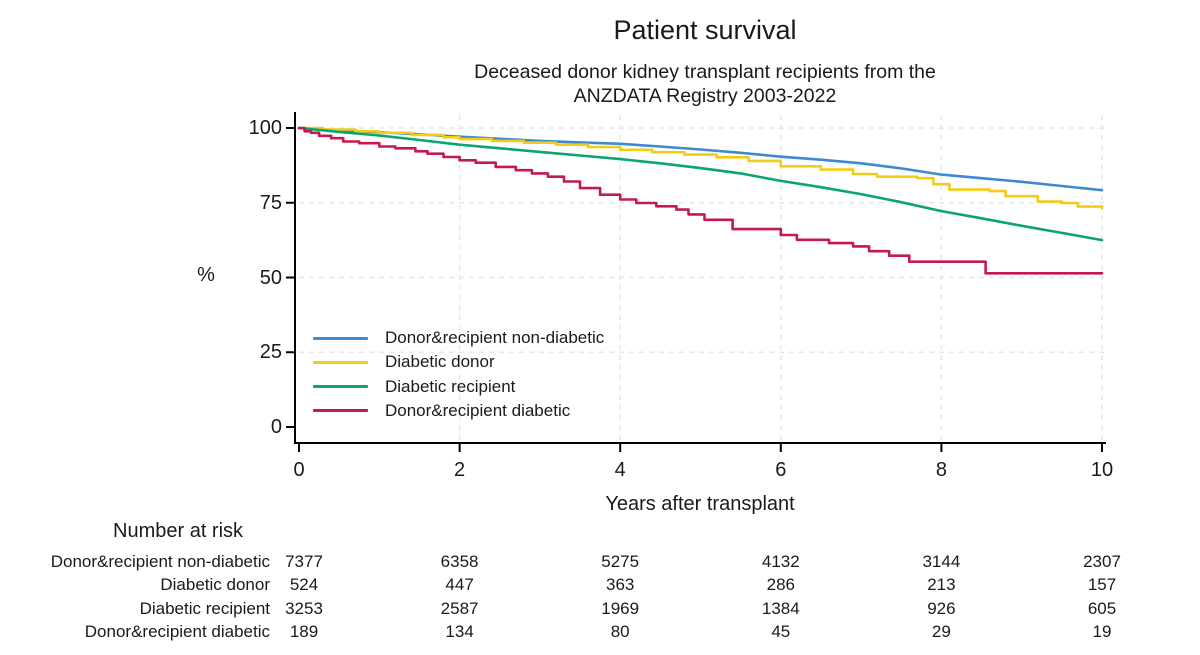 Image resolution: width=1200 pixels, height=655 pixels. What do you see at coordinates (1102, 608) in the screenshot?
I see `risk-value: 605` at bounding box center [1102, 608].